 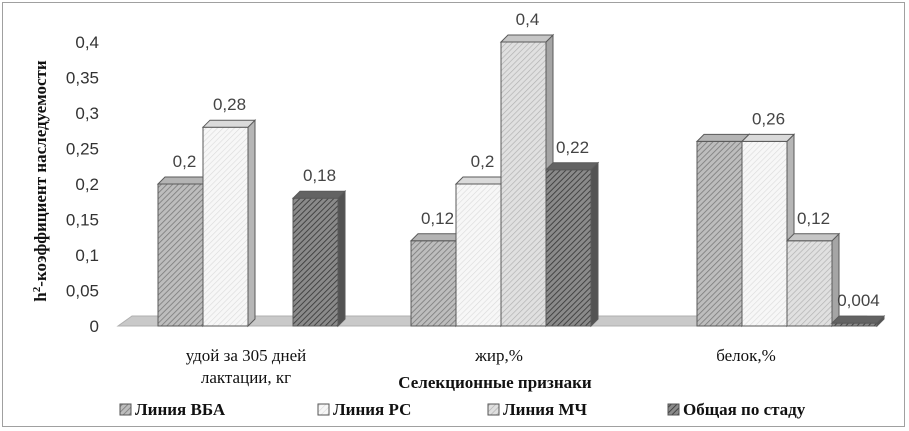 I want to click on legend-item: Линия МЧ, so click(x=537, y=409).